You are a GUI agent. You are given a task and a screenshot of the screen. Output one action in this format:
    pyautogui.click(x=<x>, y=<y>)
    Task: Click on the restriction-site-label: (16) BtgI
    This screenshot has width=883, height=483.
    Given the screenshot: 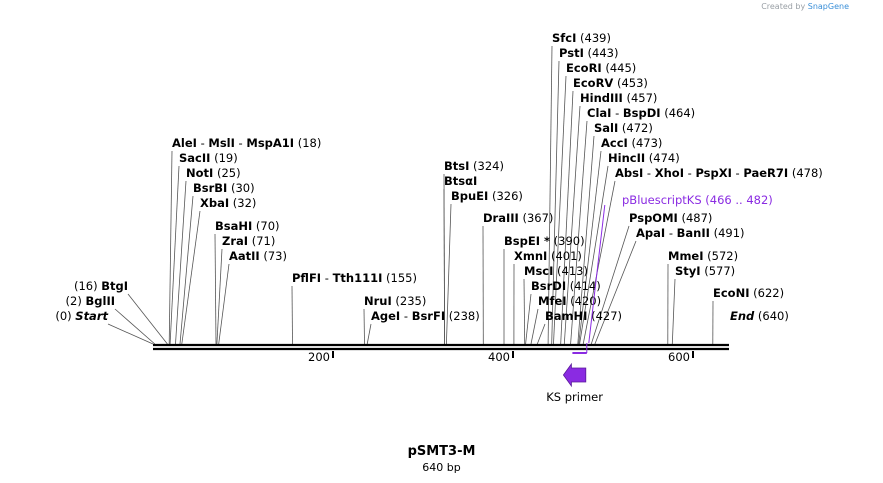 What is the action you would take?
    pyautogui.click(x=101, y=286)
    